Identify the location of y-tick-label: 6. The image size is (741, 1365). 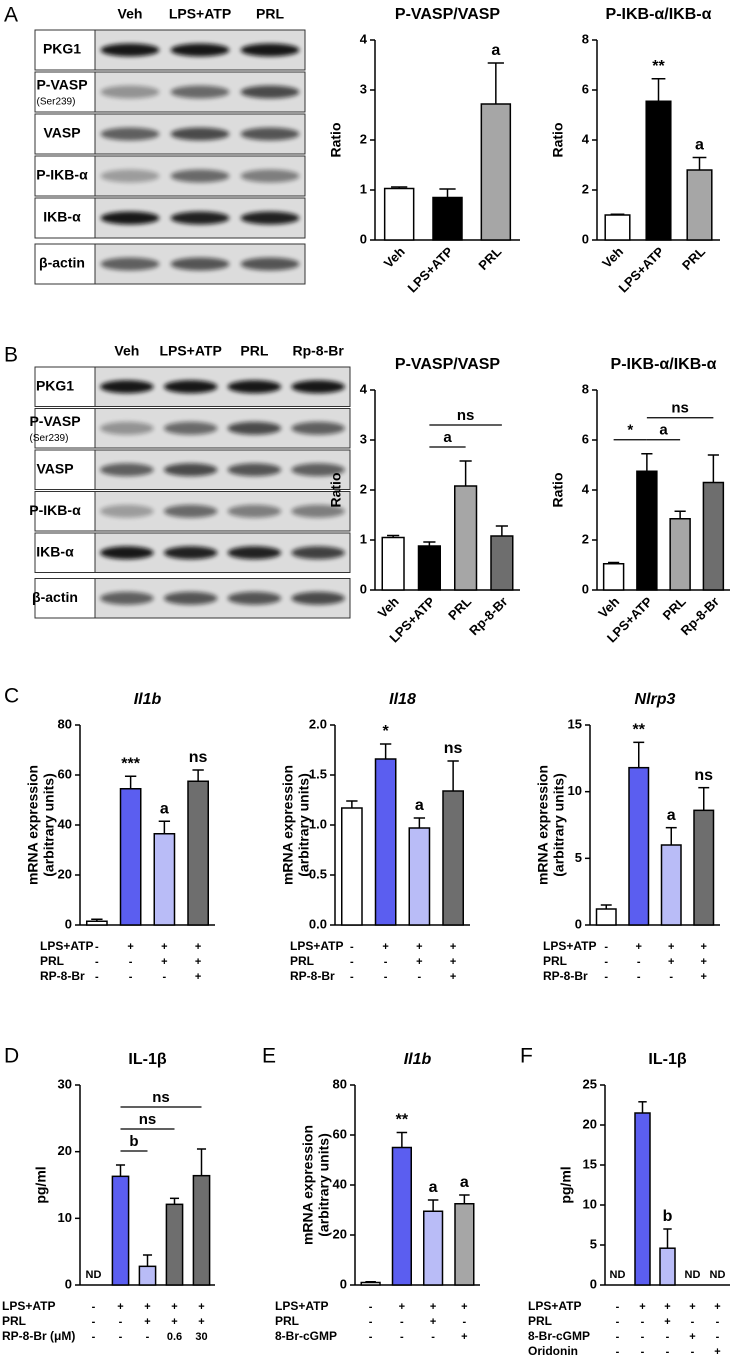
(585, 88).